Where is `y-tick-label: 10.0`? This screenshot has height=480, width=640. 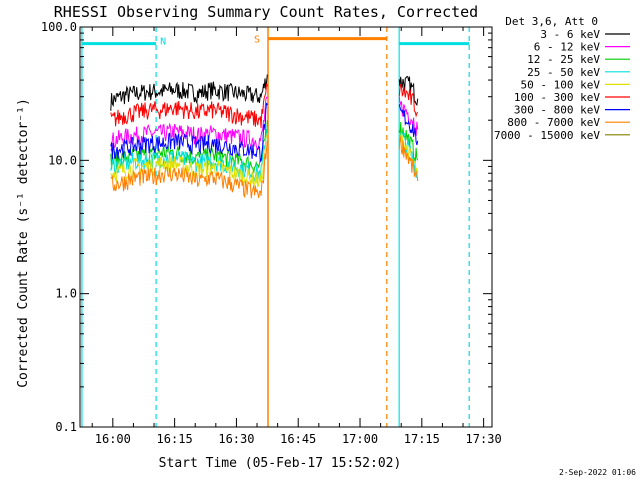
y-tick-label: 10.0 is located at coordinates (62, 160).